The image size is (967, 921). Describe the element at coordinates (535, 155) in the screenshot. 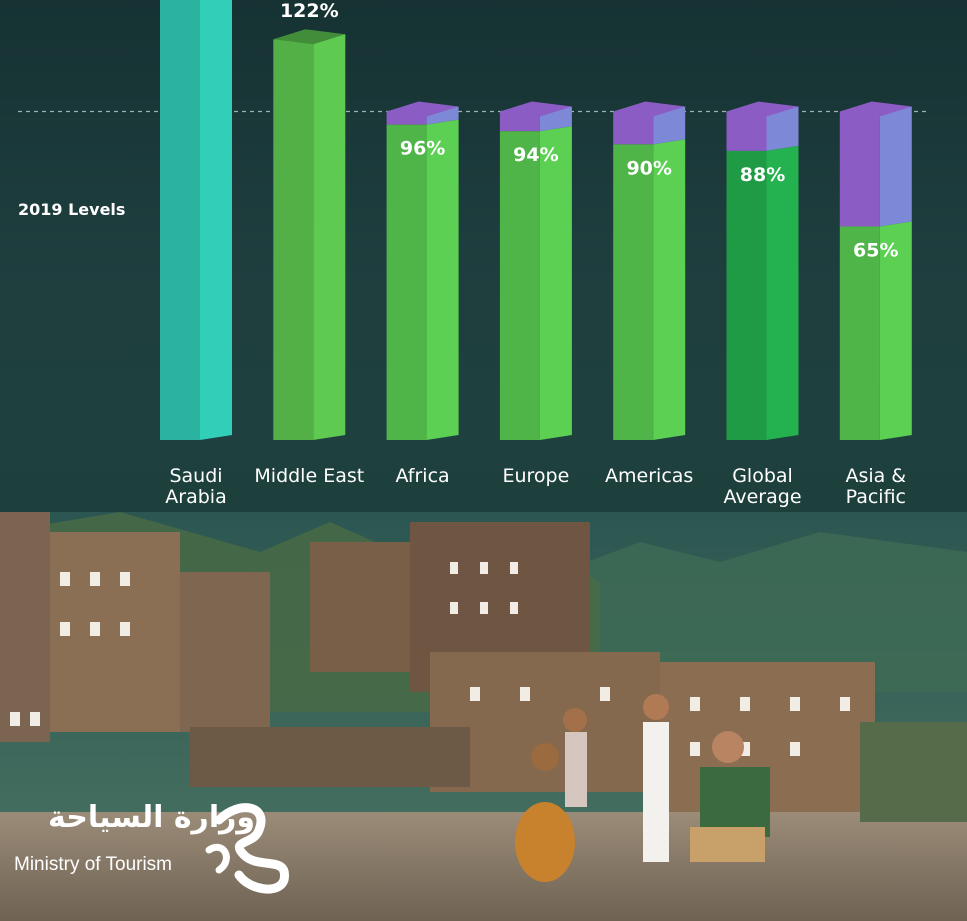

I see `data-label: 94%` at that location.